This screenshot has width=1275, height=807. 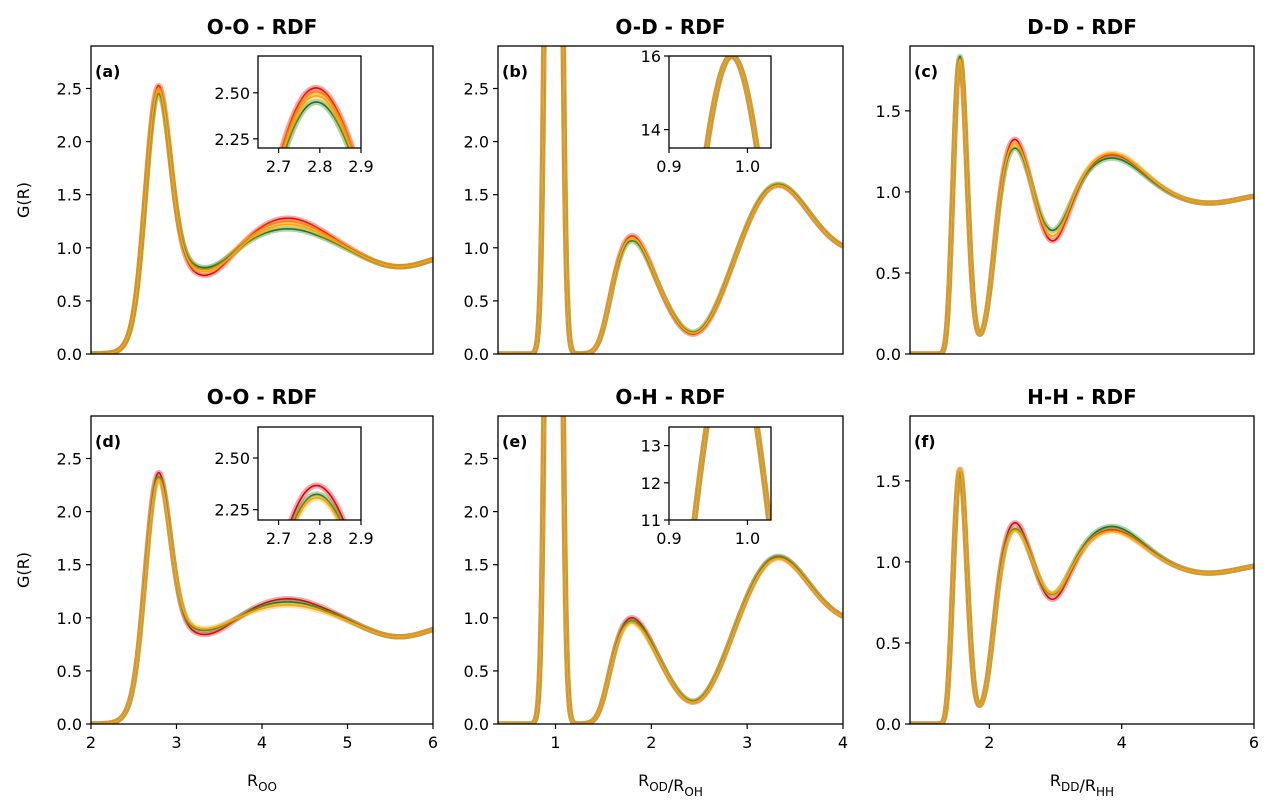 What do you see at coordinates (232, 93) in the screenshot?
I see `inset-ytick-label-a: 2.50` at bounding box center [232, 93].